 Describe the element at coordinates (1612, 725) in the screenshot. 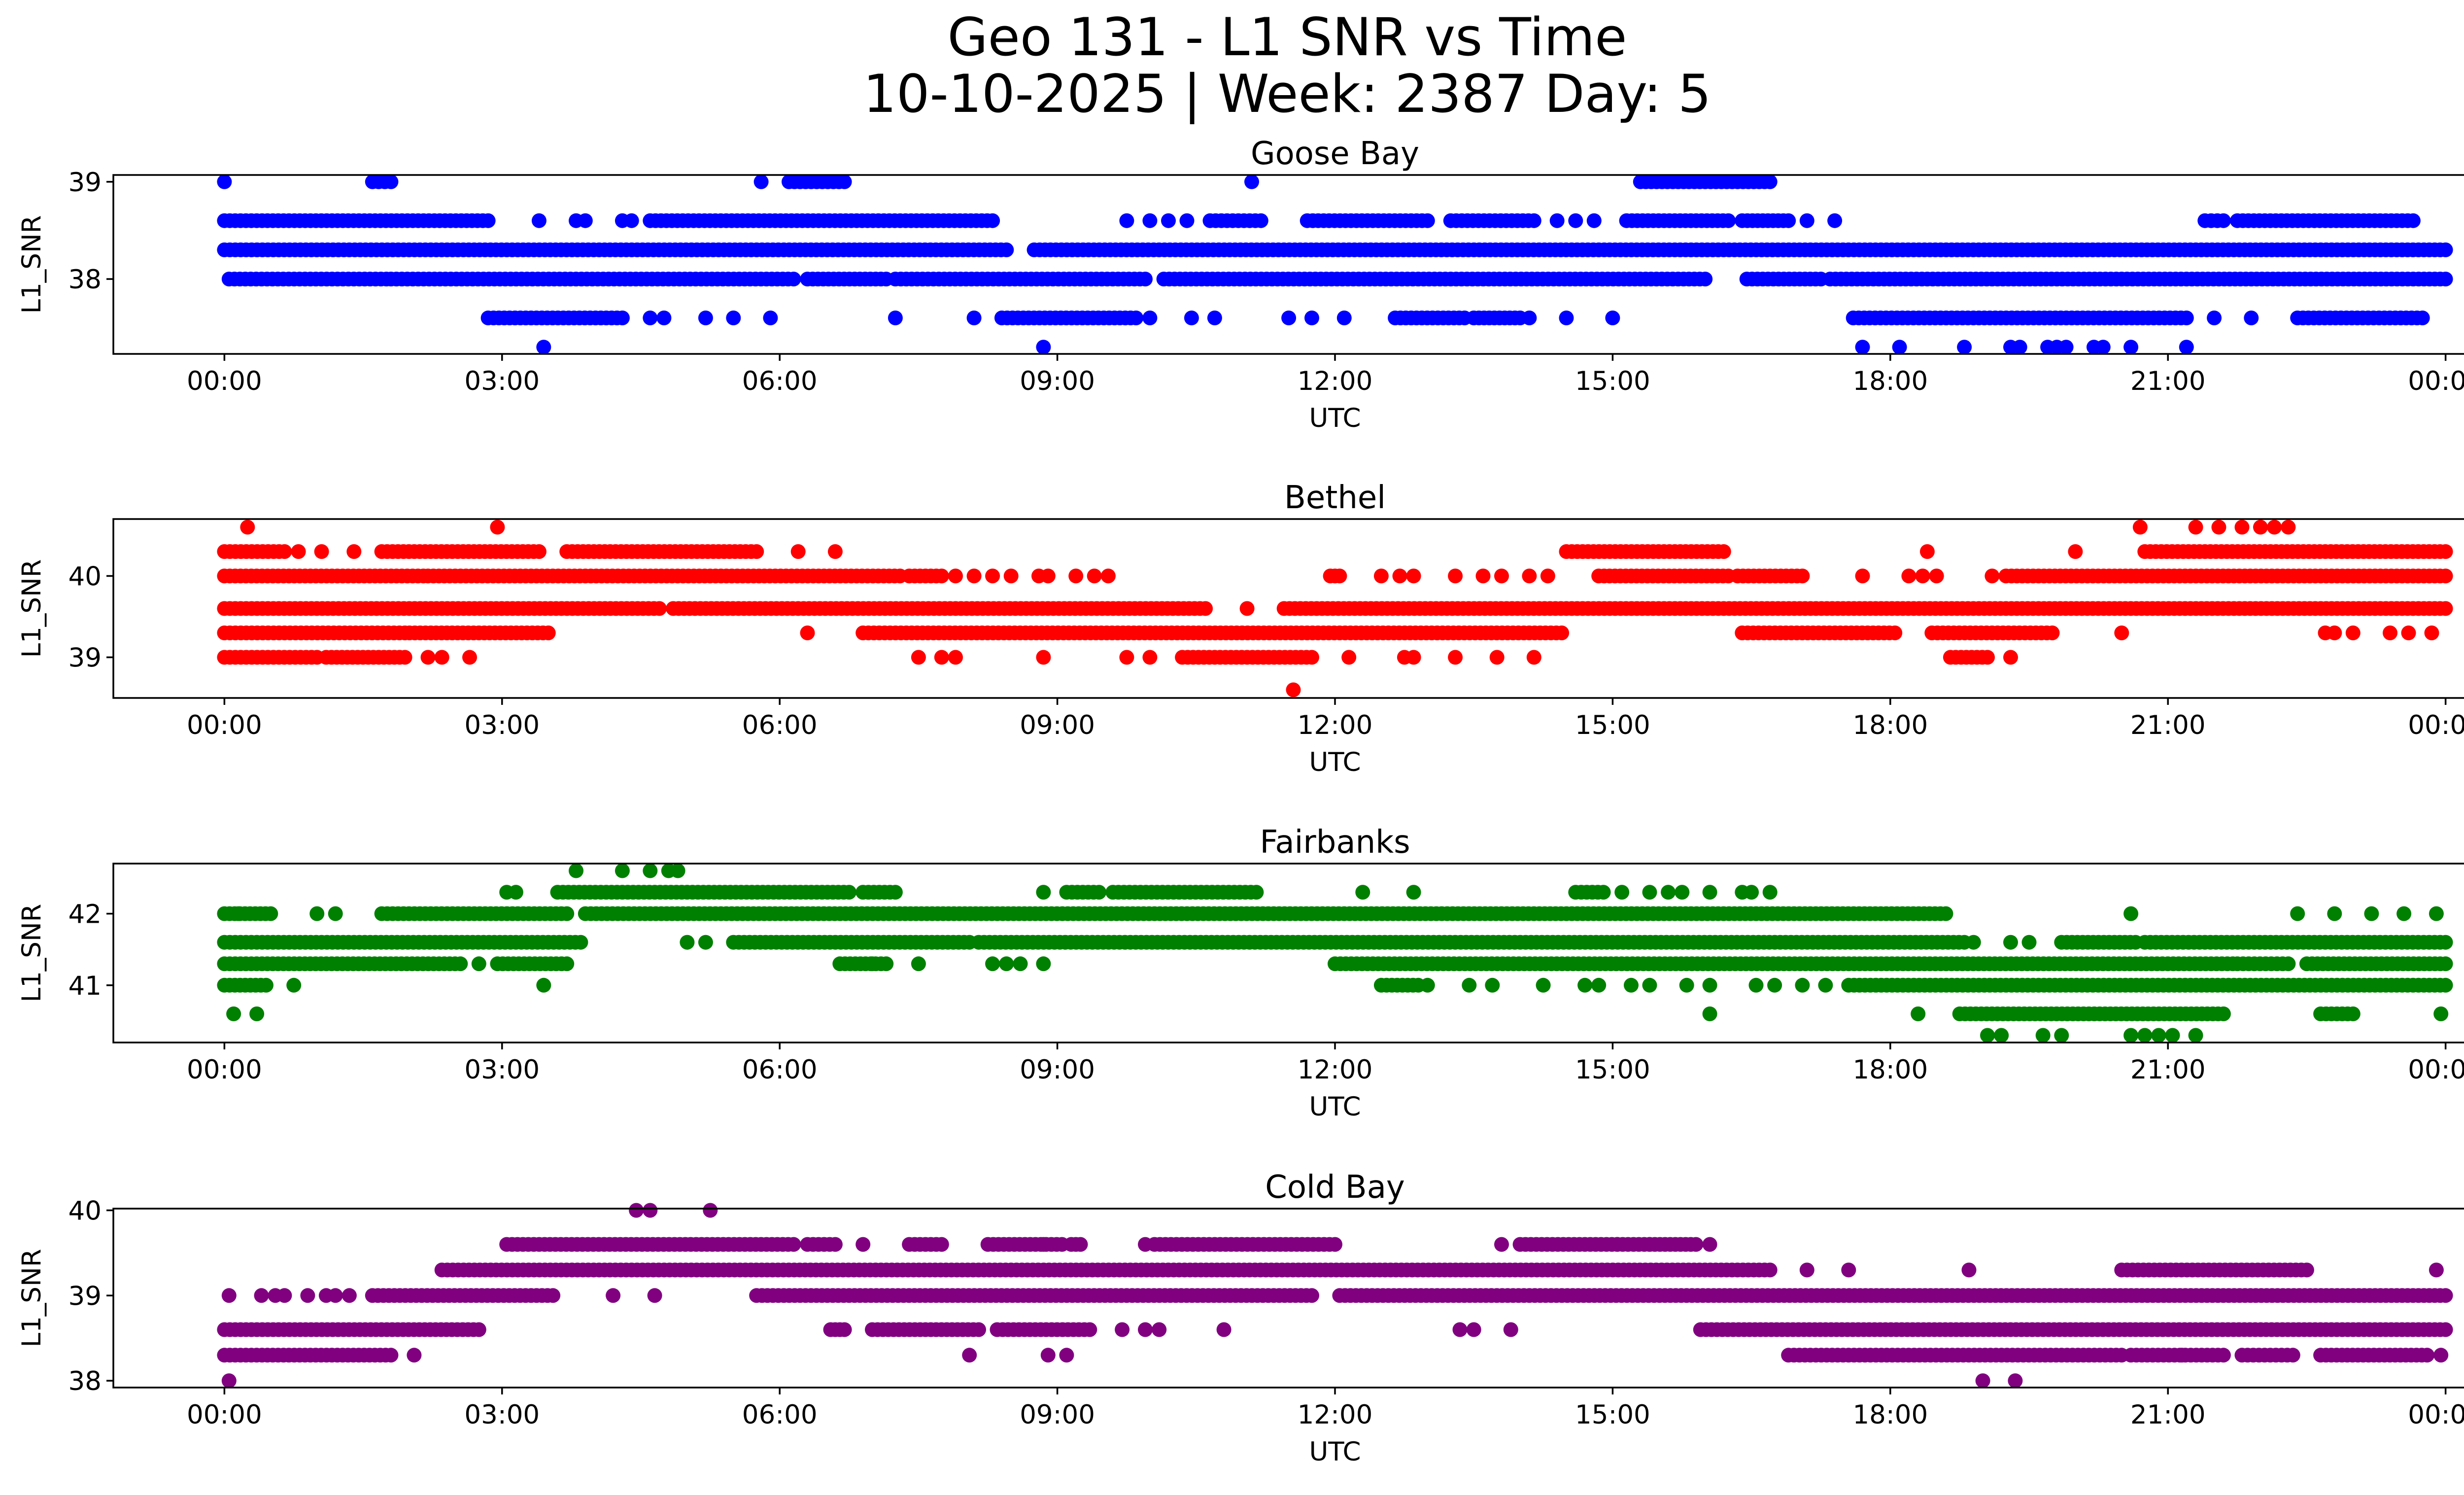

I see `x-tick-label: 15:00` at that location.